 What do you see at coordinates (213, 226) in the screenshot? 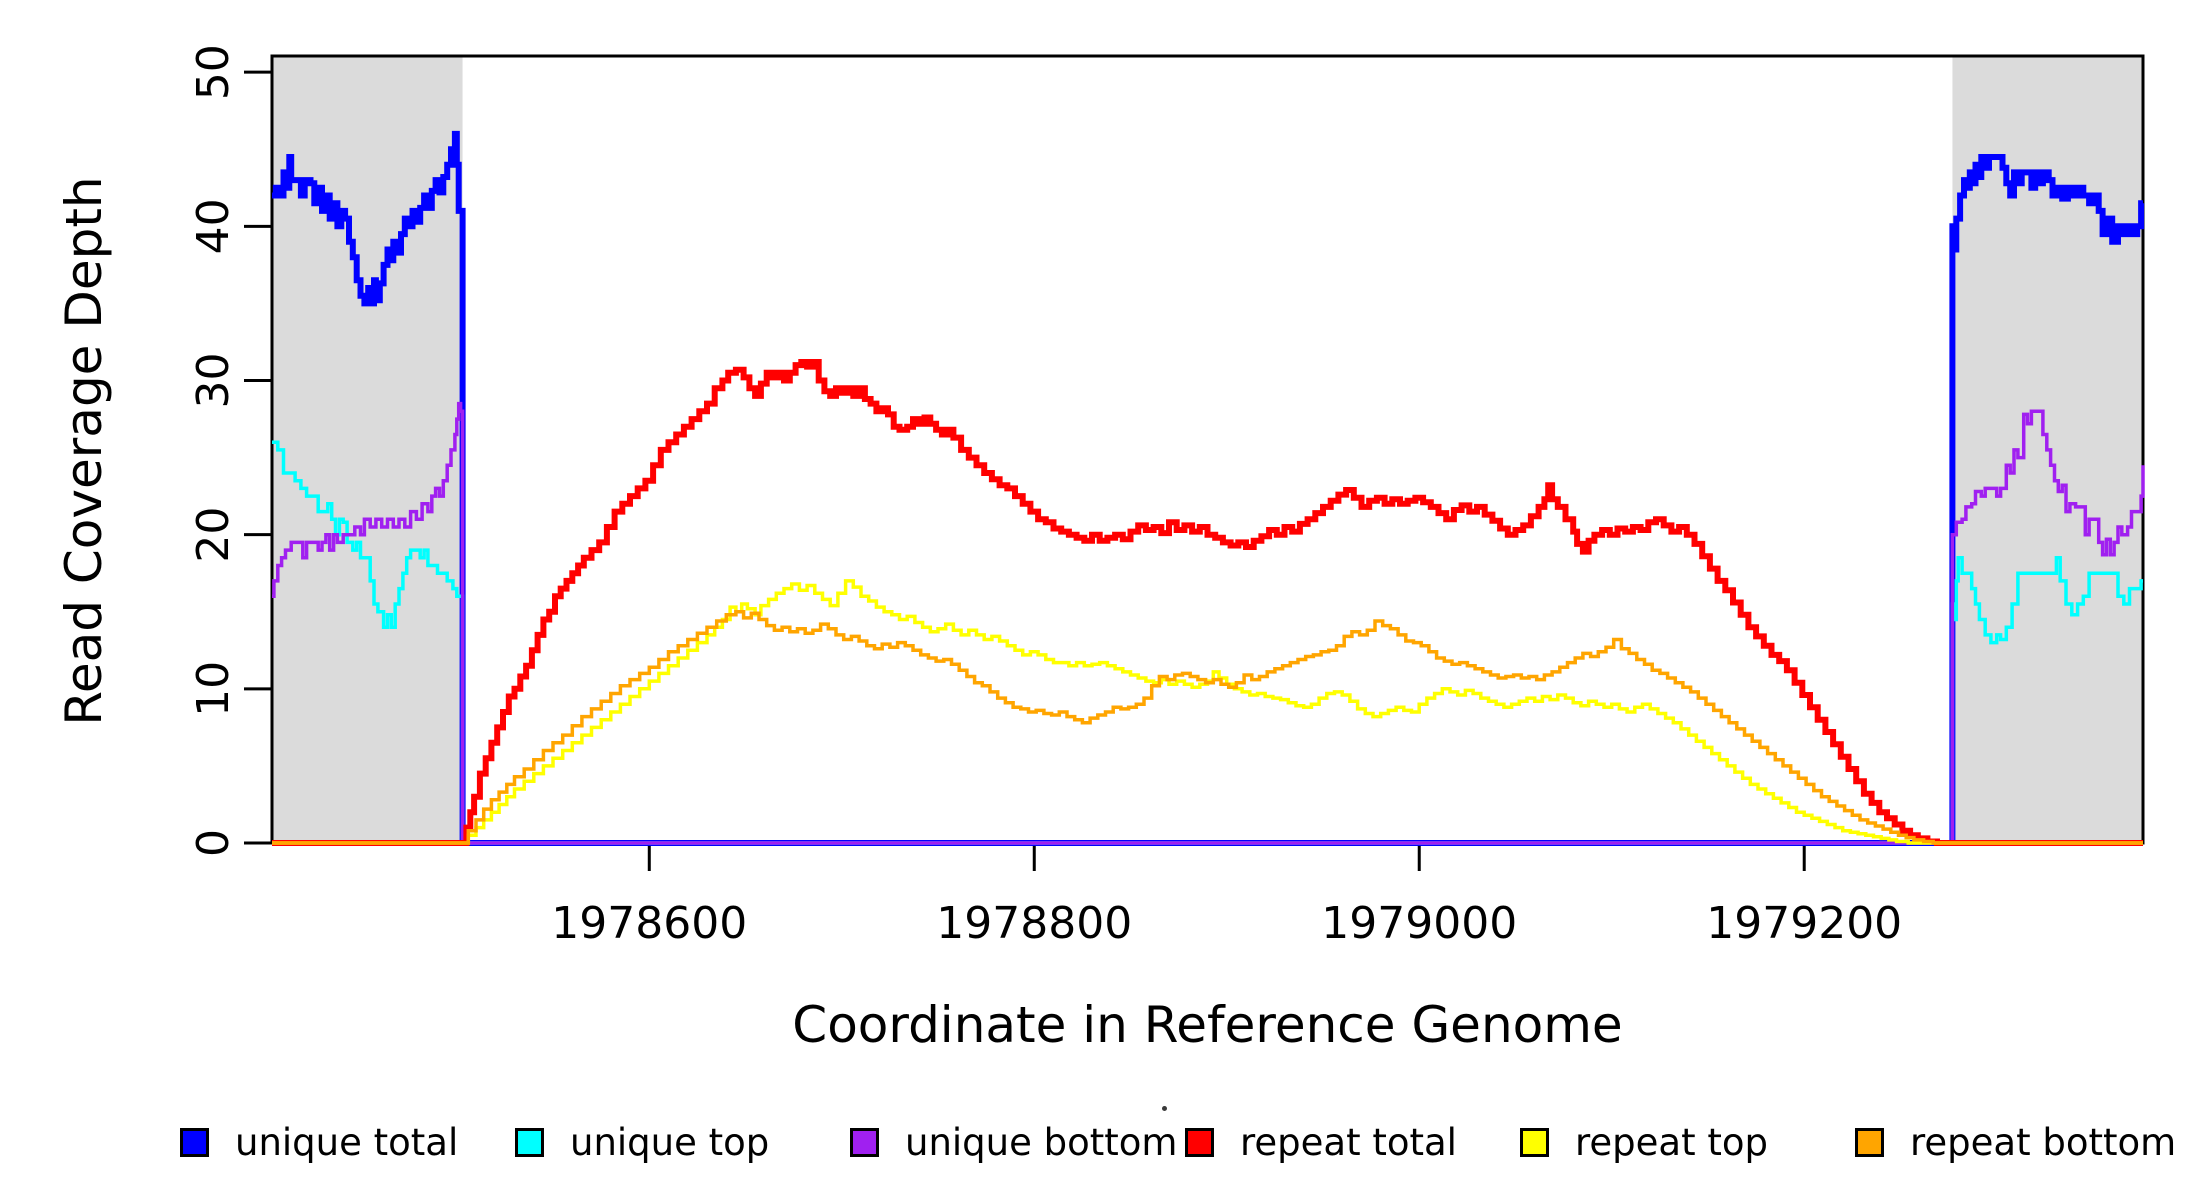
I see `y-tick-label: 40` at bounding box center [213, 226].